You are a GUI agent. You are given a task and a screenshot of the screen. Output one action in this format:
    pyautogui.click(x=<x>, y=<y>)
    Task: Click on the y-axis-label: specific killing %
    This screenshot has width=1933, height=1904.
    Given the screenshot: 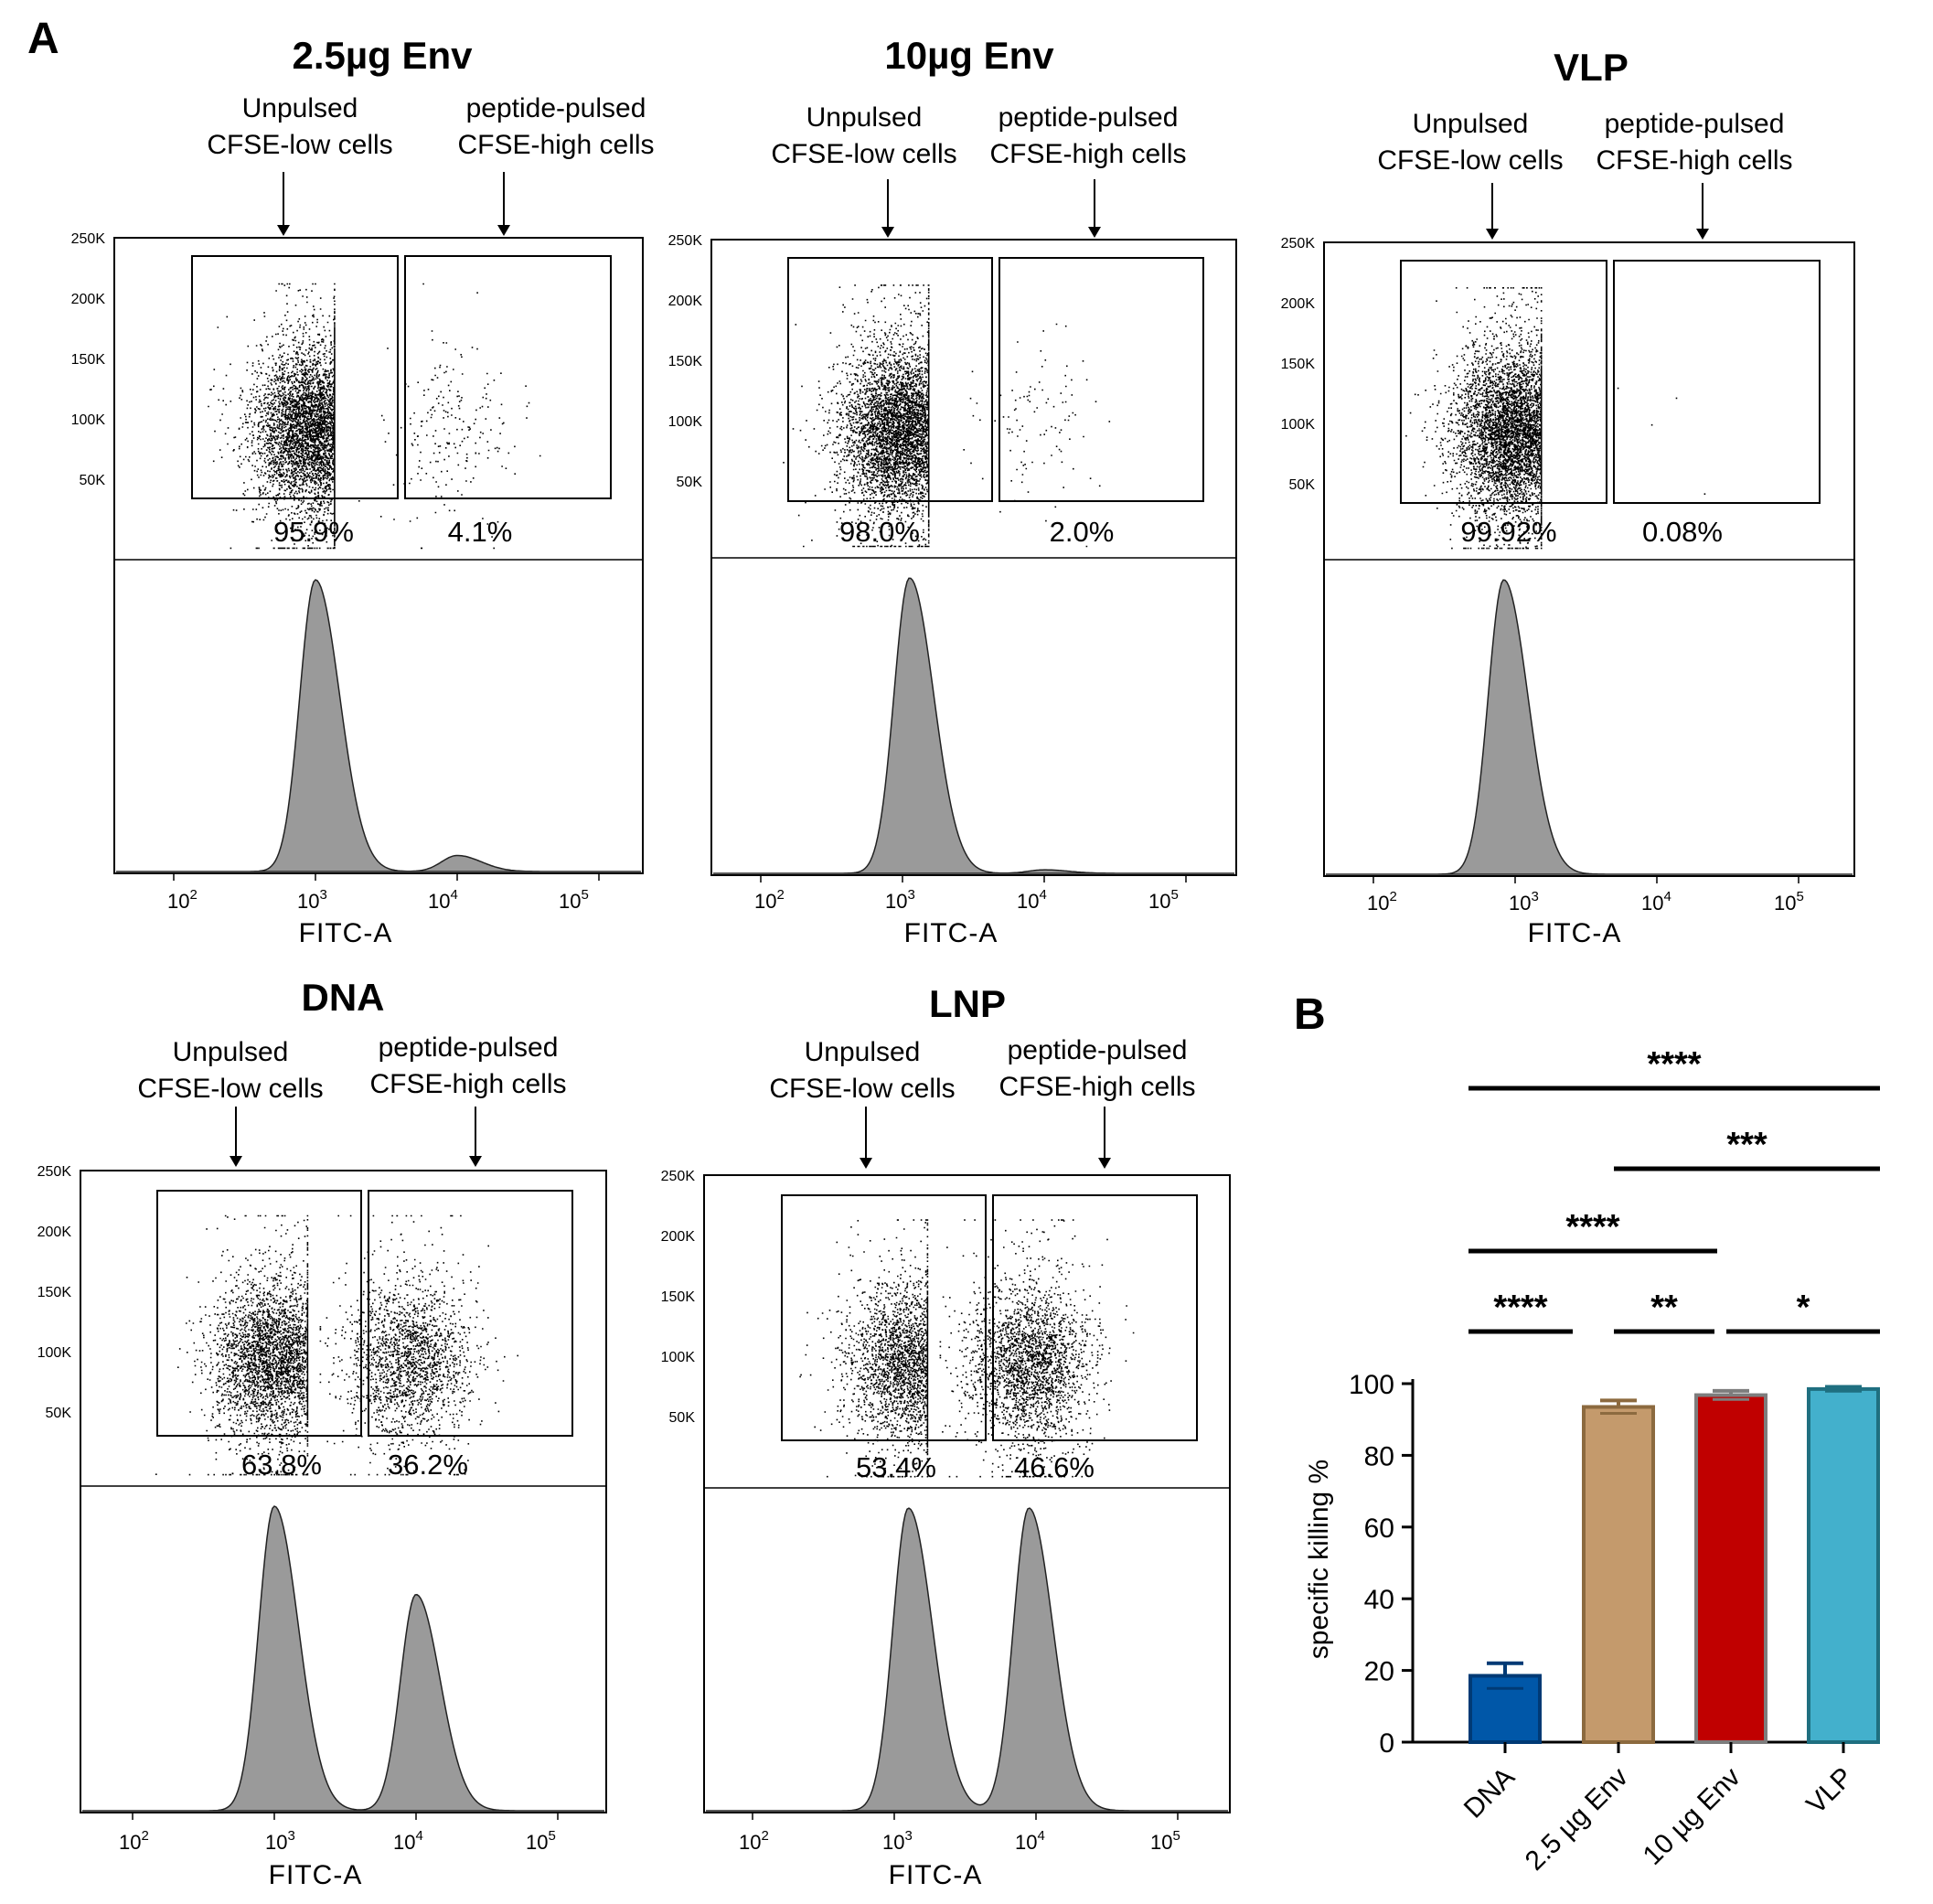 What is the action you would take?
    pyautogui.click(x=1319, y=1559)
    